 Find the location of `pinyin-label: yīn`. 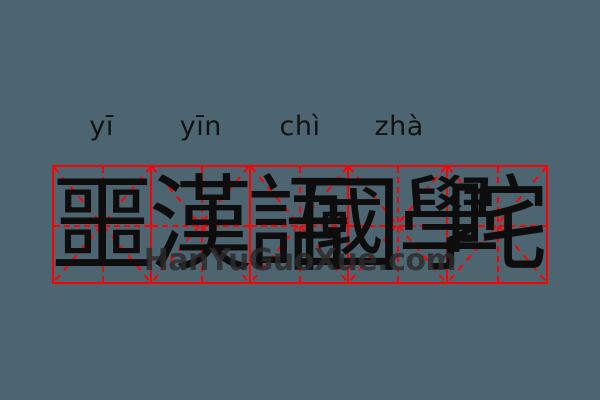

pinyin-label: yīn is located at coordinates (200, 126).